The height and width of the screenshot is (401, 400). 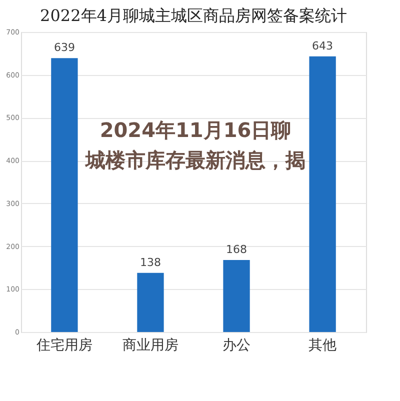 What do you see at coordinates (322, 346) in the screenshot?
I see `x-tick-label: 其他` at bounding box center [322, 346].